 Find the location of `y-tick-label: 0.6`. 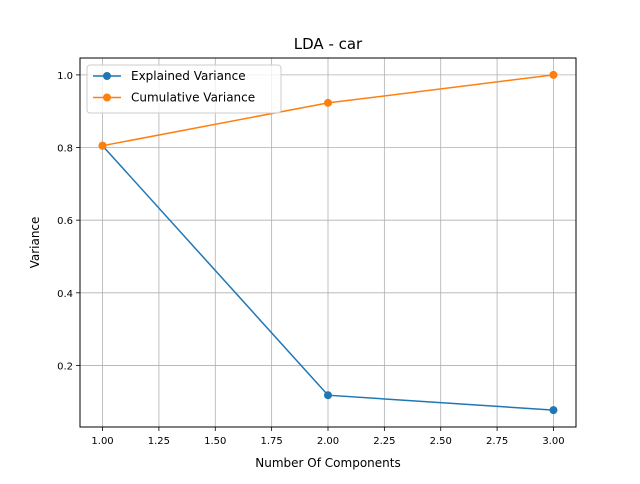

y-tick-label: 0.6 is located at coordinates (65, 221).